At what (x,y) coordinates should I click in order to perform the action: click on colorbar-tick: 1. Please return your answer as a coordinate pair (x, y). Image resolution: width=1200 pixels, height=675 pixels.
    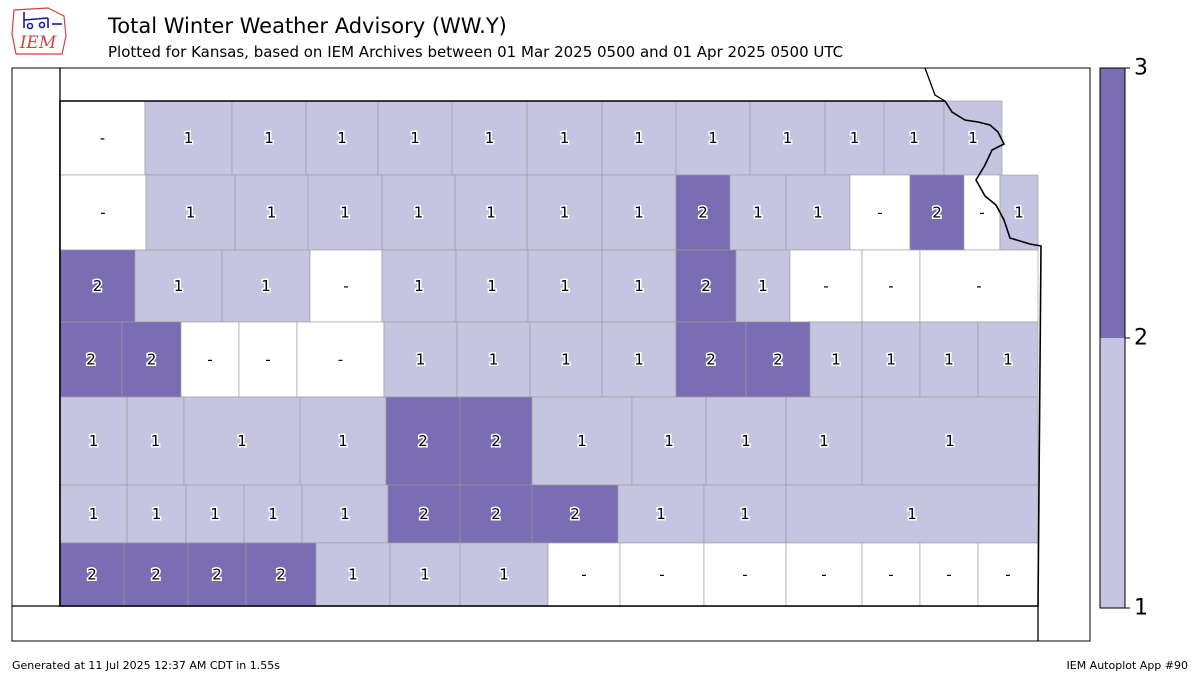
    Looking at the image, I should click on (1141, 608).